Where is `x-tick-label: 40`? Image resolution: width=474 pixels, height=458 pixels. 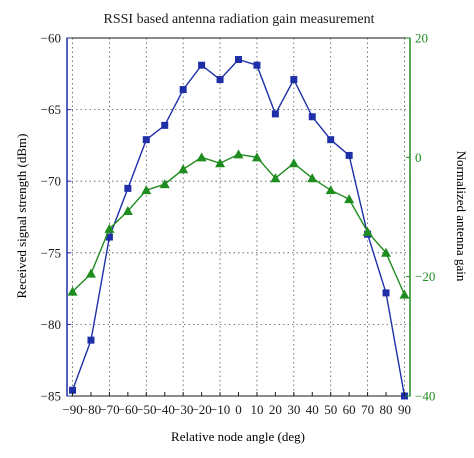 x-tick-label: 40 is located at coordinates (312, 409).